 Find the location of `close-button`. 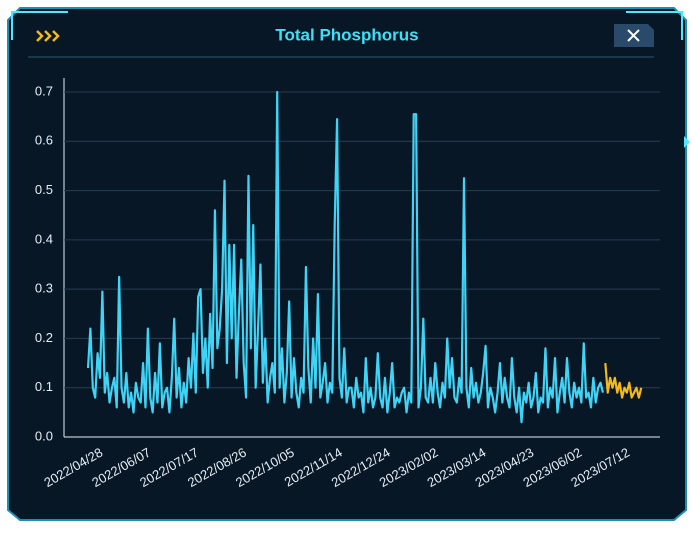

close-button is located at coordinates (634, 35).